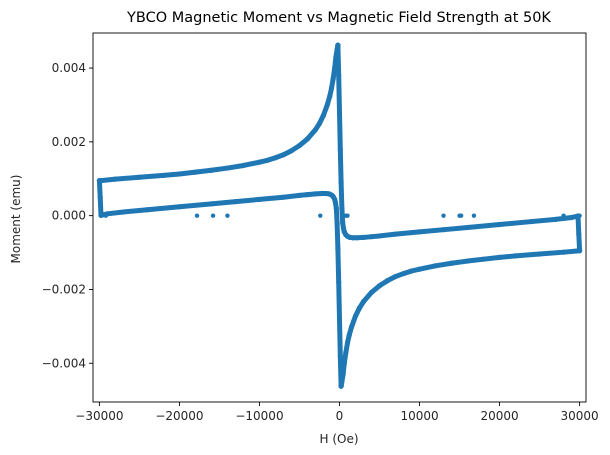  Describe the element at coordinates (69, 142) in the screenshot. I see `y-tick-label: 0.002` at that location.